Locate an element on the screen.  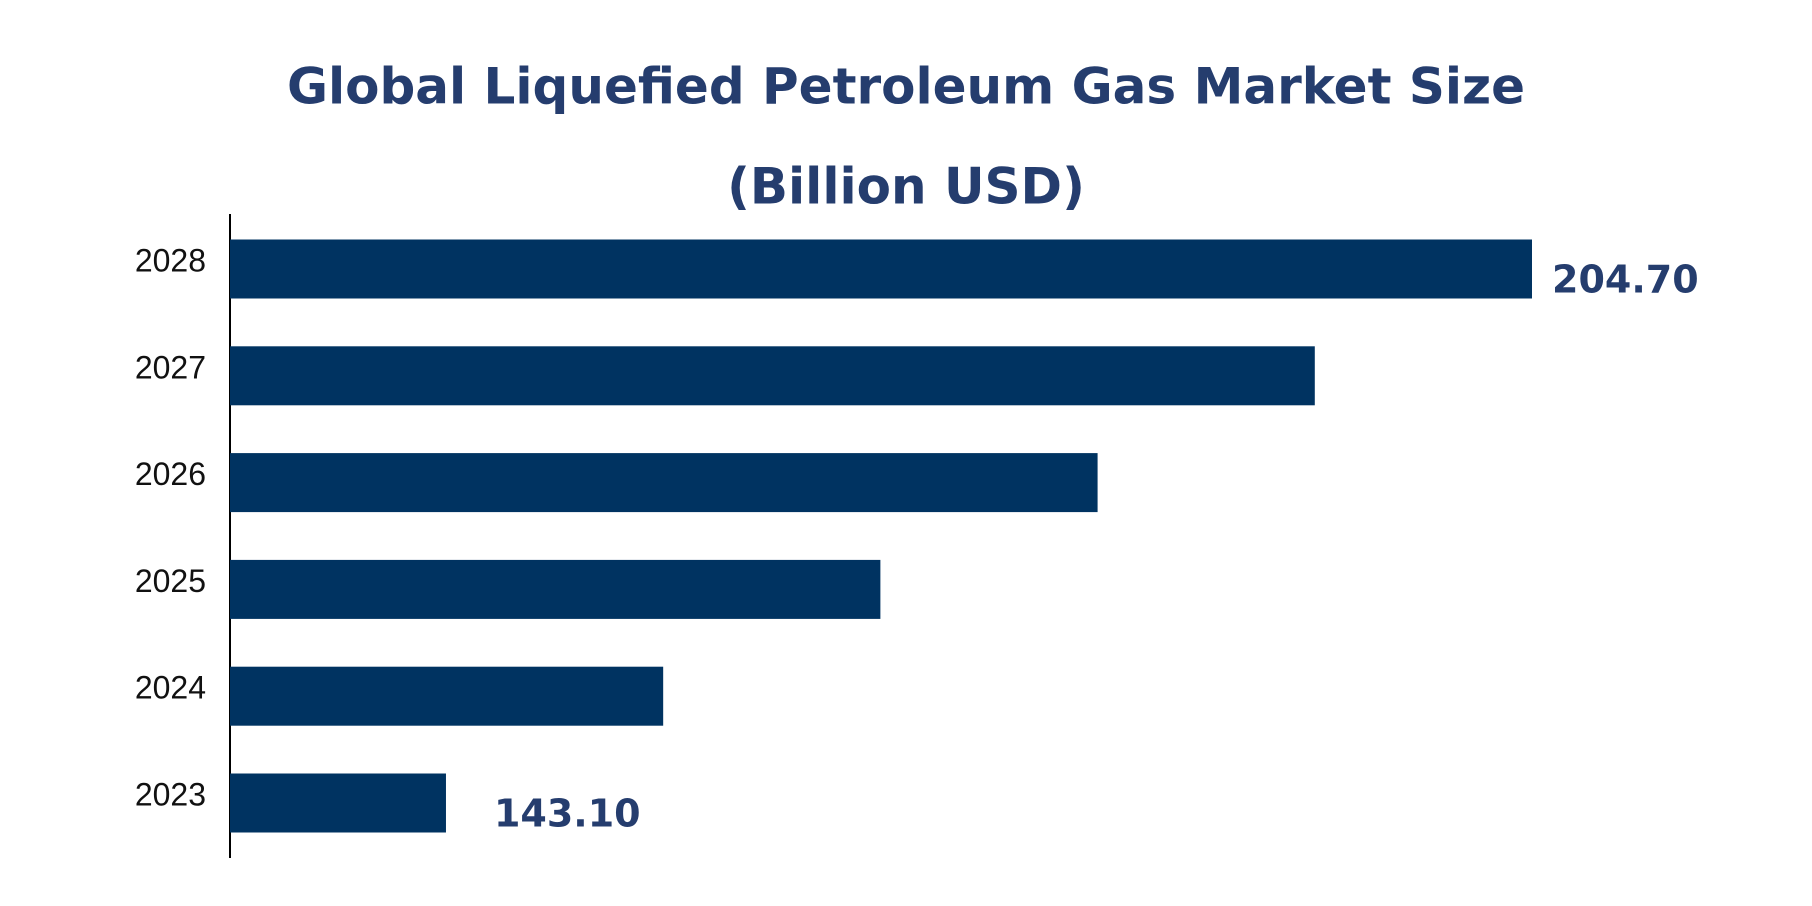
value-label: 204.70 is located at coordinates (1625, 280).